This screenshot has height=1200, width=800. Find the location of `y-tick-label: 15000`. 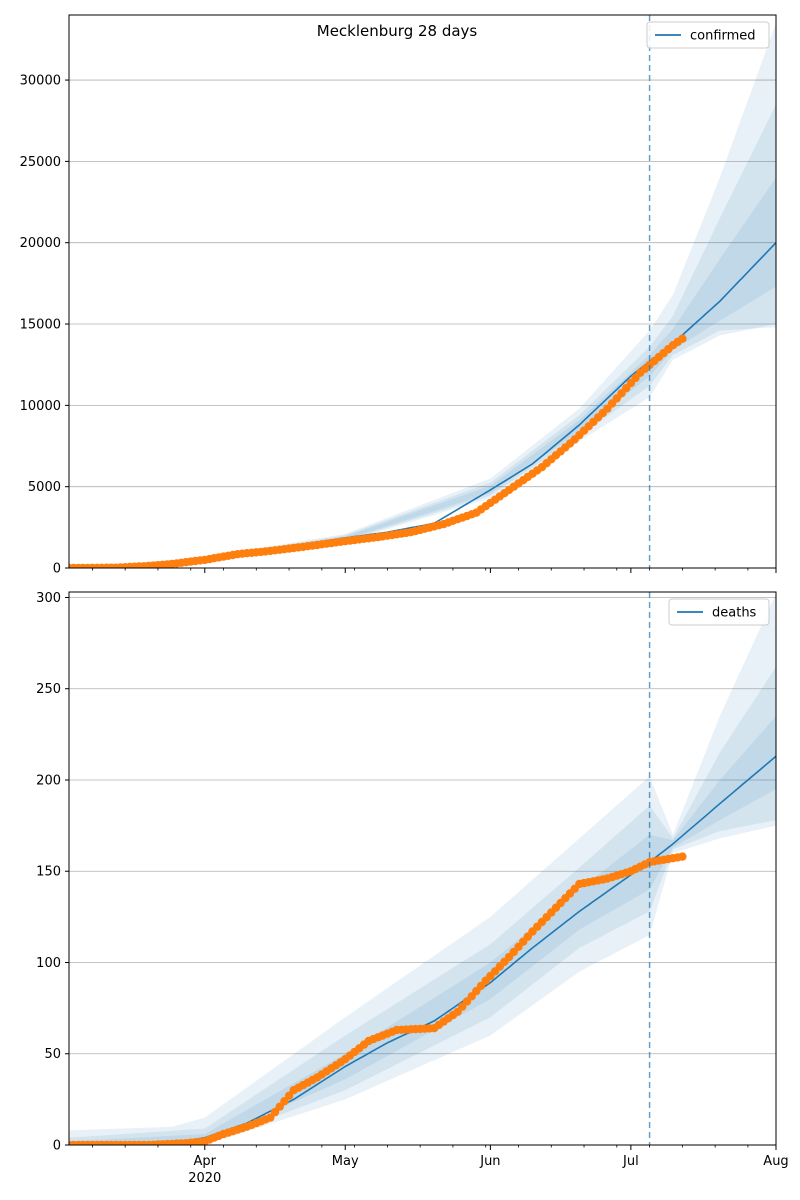

y-tick-label: 15000 is located at coordinates (40, 325).